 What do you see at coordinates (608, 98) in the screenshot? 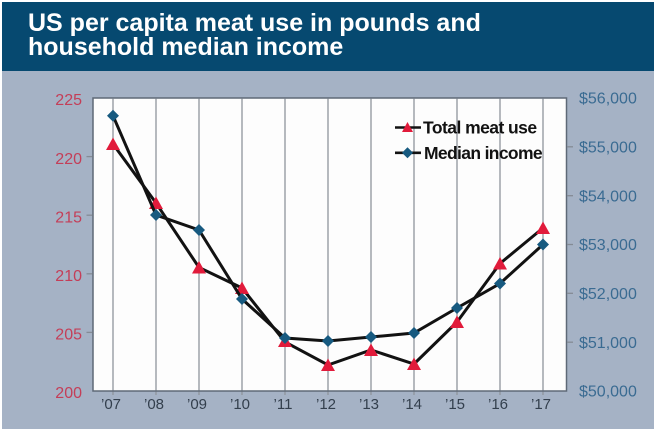
I see `svg-text: $56,000` at bounding box center [608, 98].